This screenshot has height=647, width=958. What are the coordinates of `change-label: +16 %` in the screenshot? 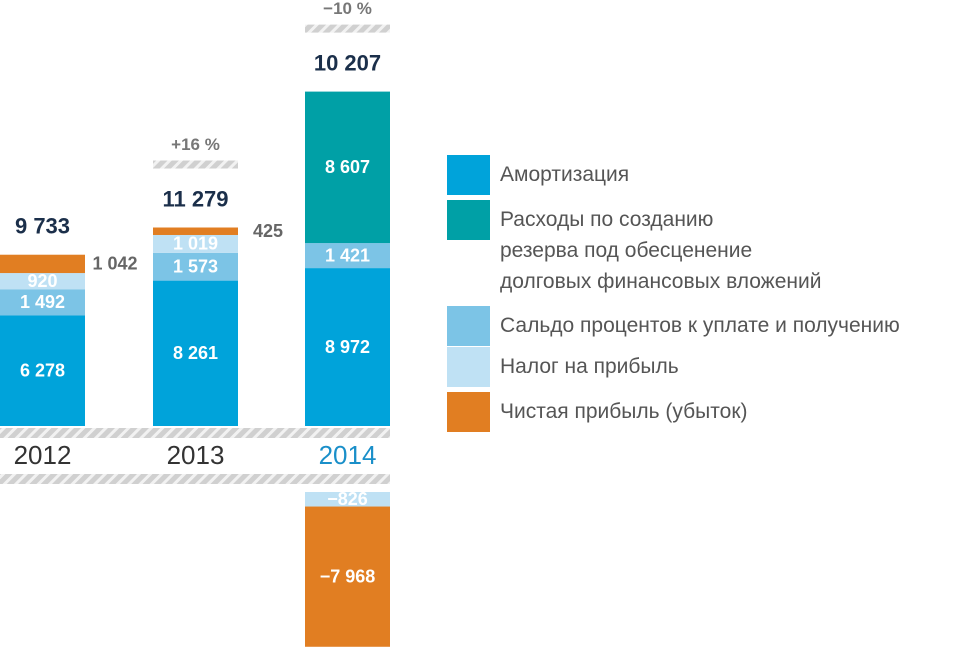 It's located at (195, 144).